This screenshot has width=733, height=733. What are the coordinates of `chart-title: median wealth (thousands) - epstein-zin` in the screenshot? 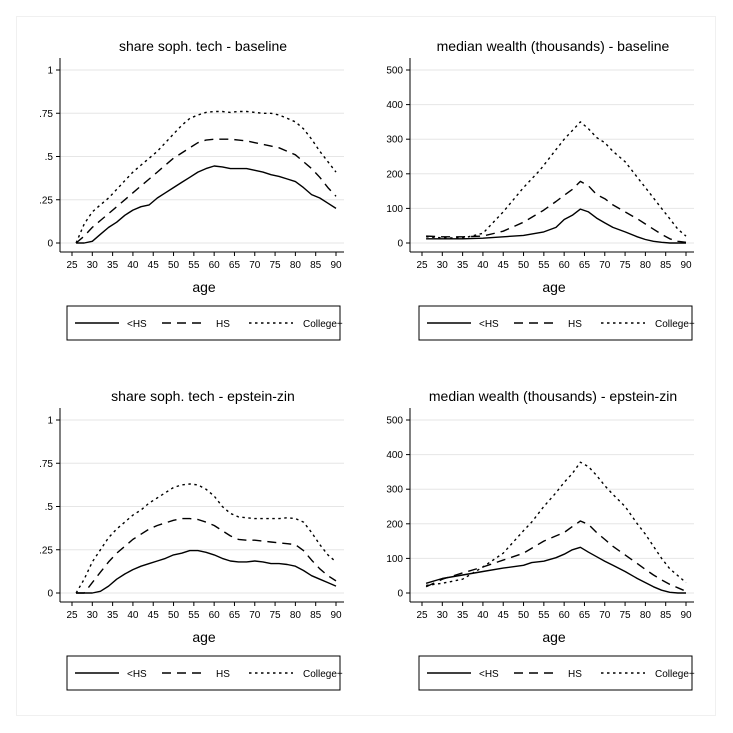 It's located at (553, 396).